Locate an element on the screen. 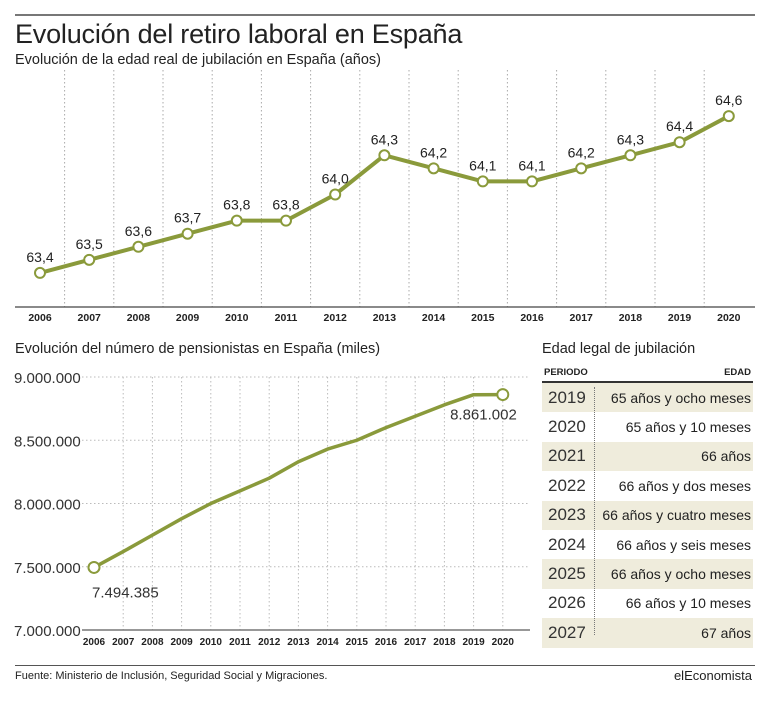  y-tick-label: 8.000.000 is located at coordinates (47, 505).